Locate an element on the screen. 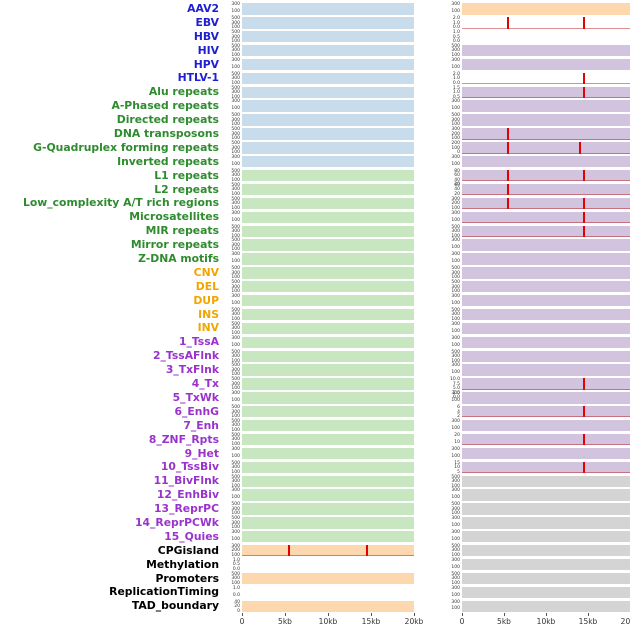 This screenshot has height=630, width=630. row-label: DEL is located at coordinates (207, 286).